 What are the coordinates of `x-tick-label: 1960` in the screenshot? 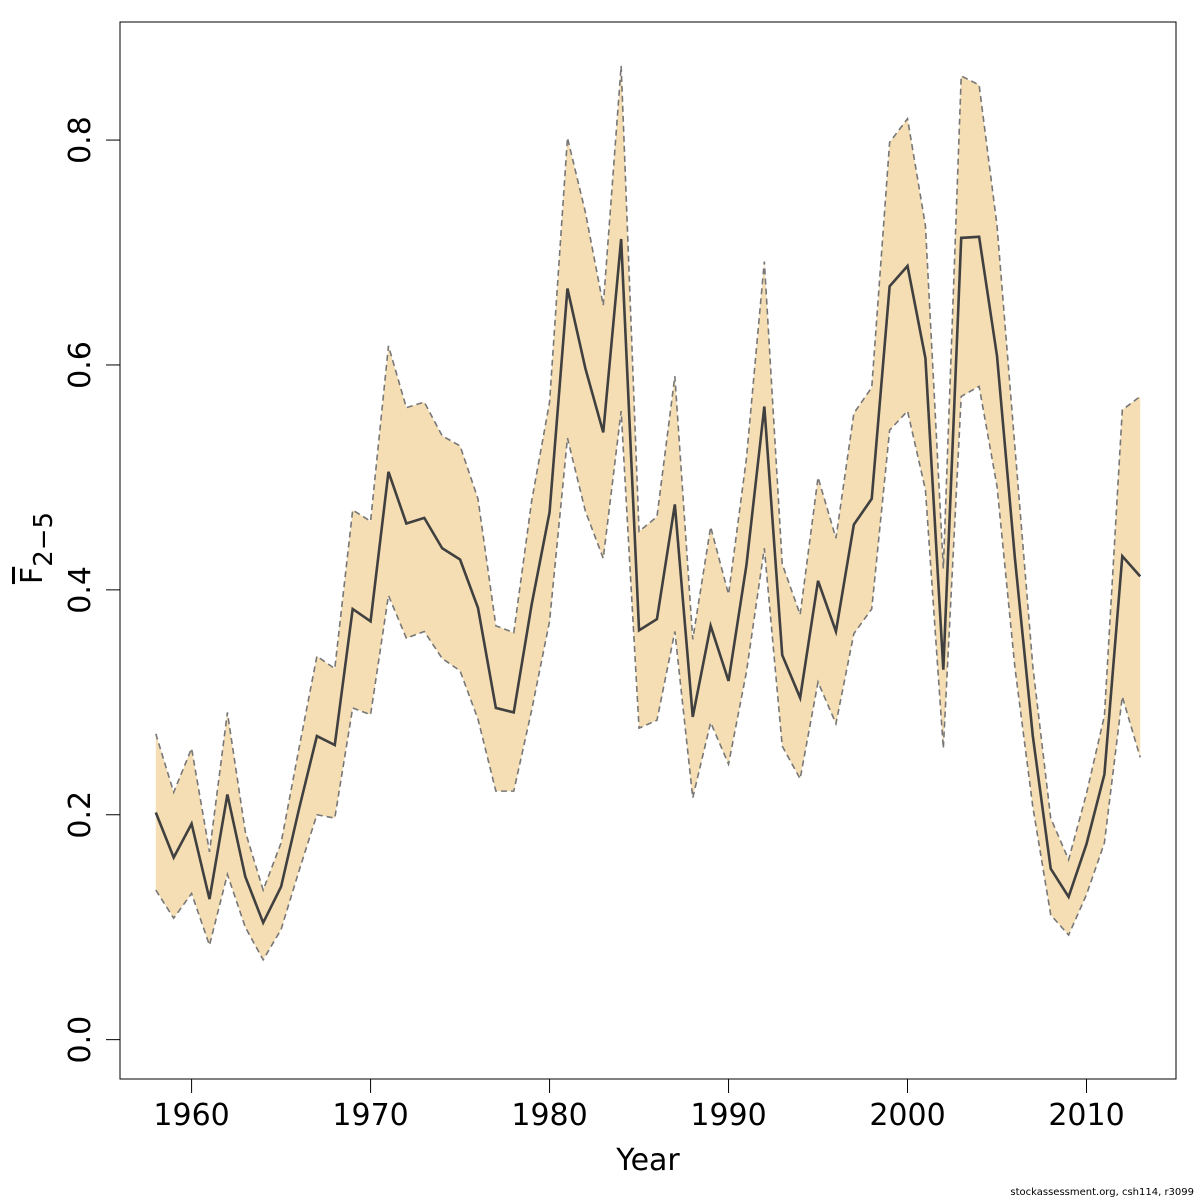 It's located at (191, 1115).